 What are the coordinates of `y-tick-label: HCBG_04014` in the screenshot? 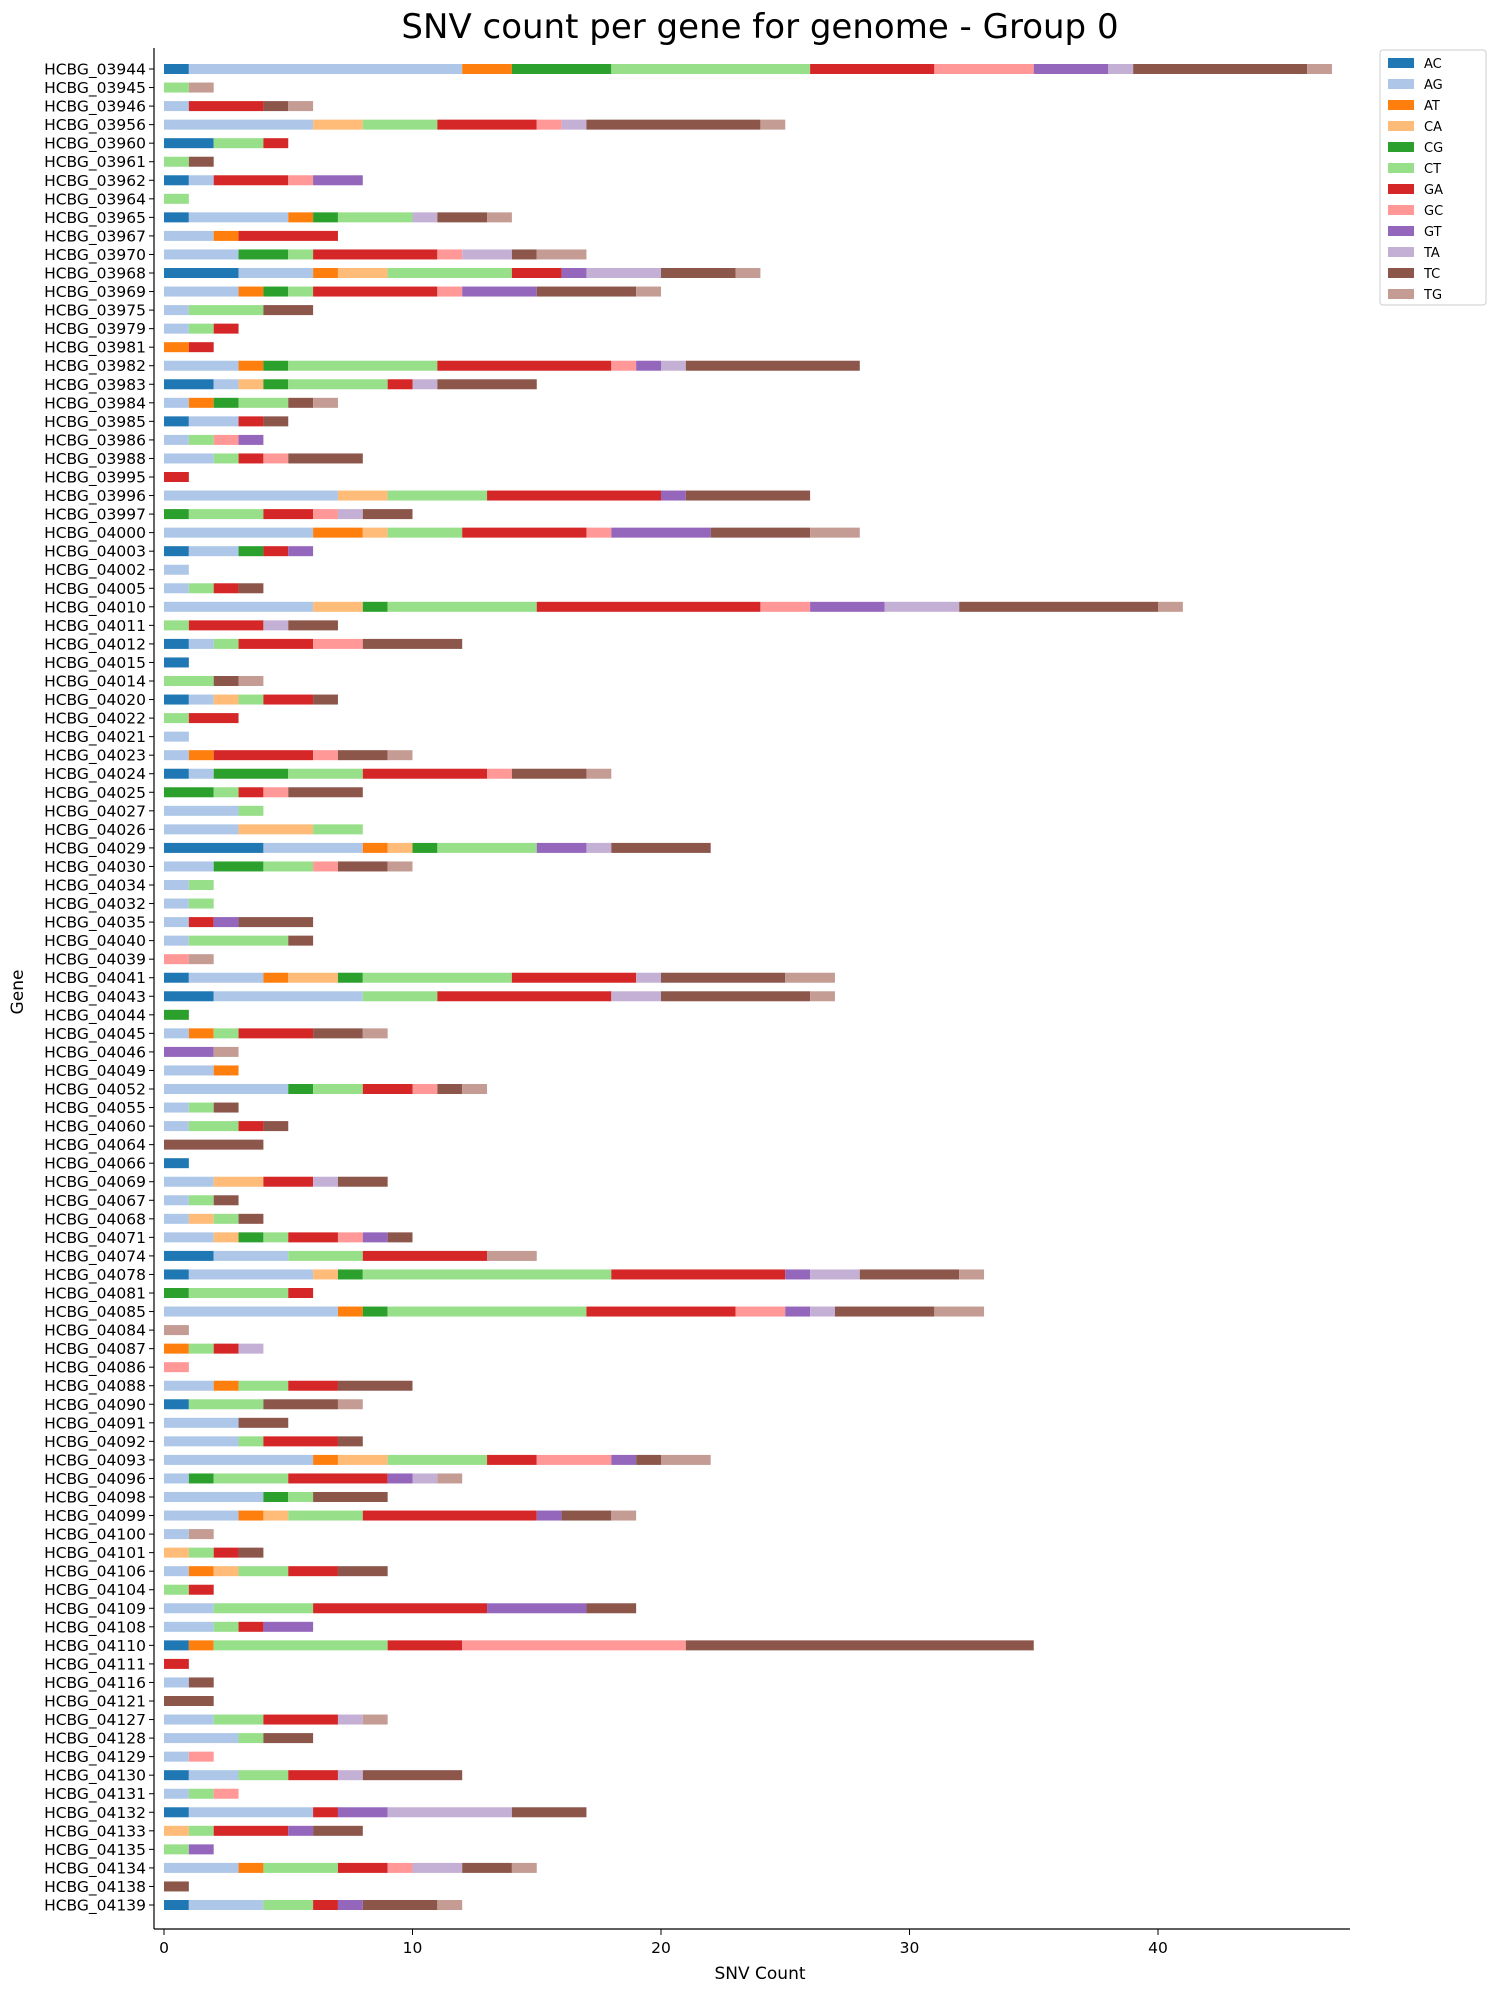 It's located at (95, 682).